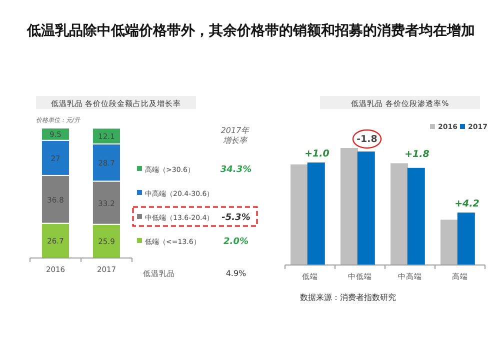  Describe the element at coordinates (348, 297) in the screenshot. I see `source-note: 数据来源：消费者指数研究` at that location.